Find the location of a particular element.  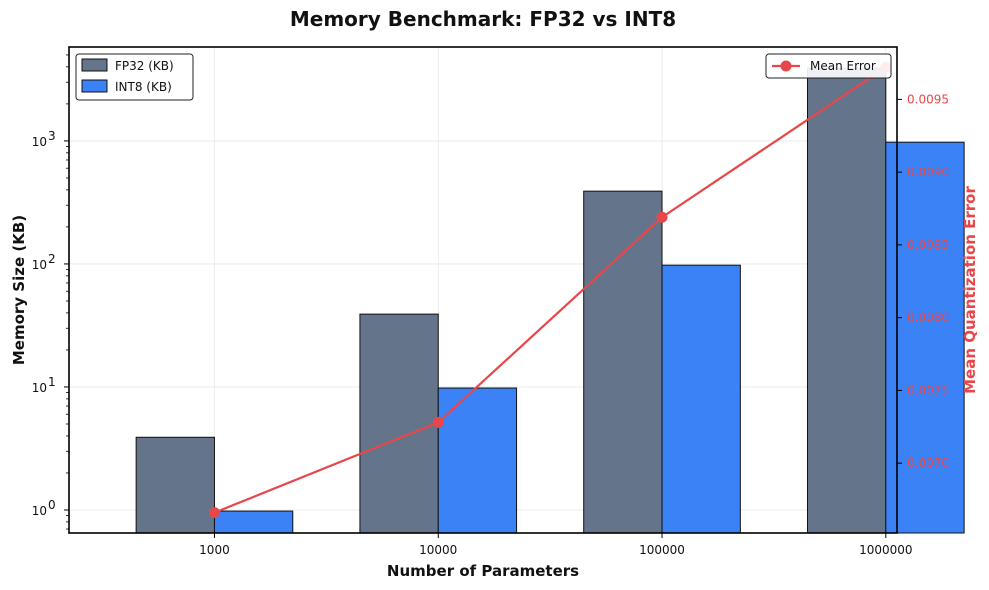

y-axis-label: Memory Size (KB) is located at coordinates (19, 290).